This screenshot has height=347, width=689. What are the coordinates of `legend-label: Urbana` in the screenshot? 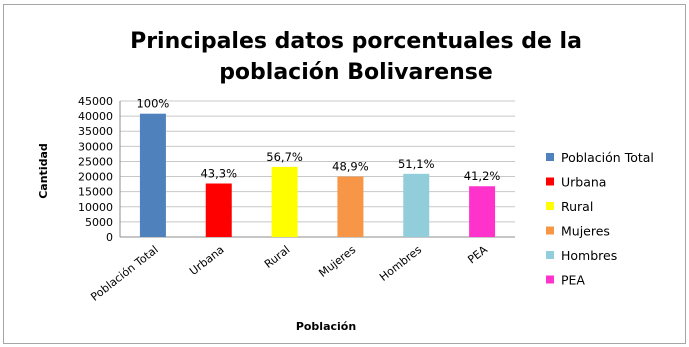 It's located at (583, 182).